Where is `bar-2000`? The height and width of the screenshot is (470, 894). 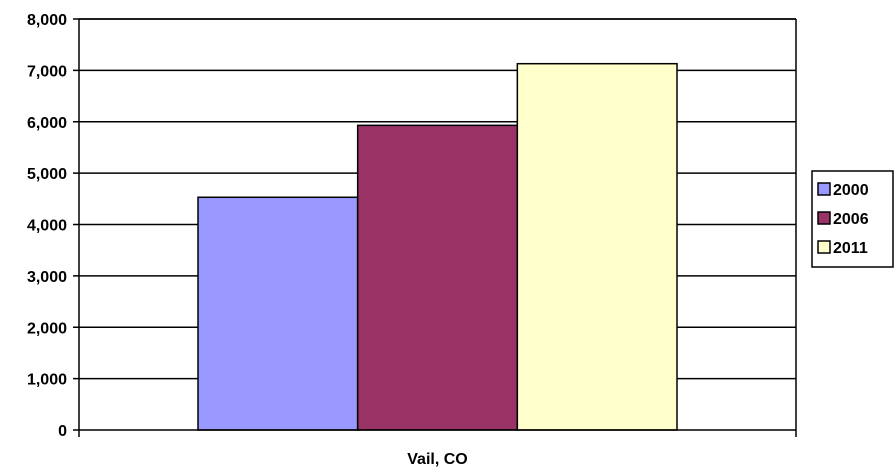
bar-2000 is located at coordinates (278, 313).